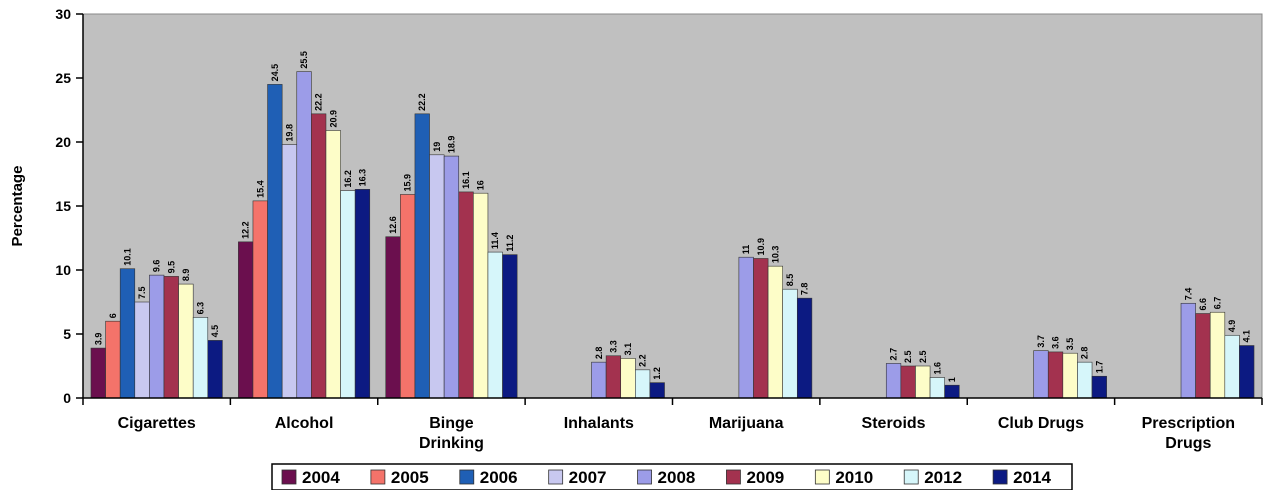 The image size is (1266, 490). Describe the element at coordinates (1218, 303) in the screenshot. I see `data-label: 6.7` at that location.